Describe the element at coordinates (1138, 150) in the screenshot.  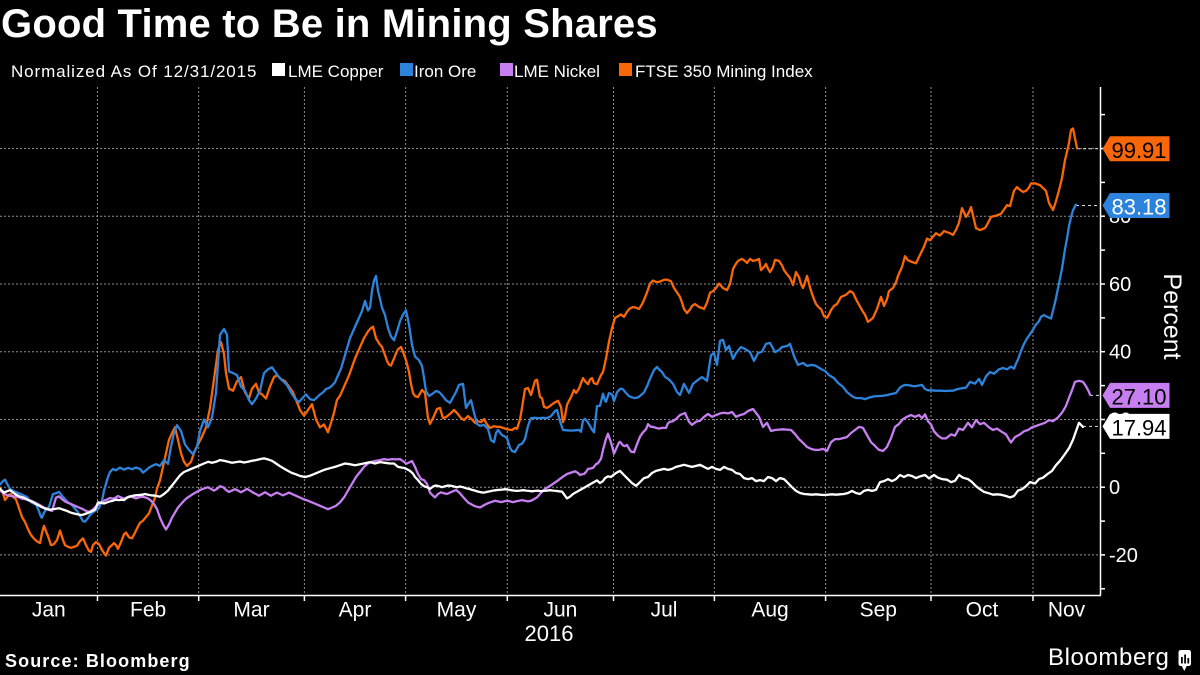
I see `svg-text: 99.91` at that location.